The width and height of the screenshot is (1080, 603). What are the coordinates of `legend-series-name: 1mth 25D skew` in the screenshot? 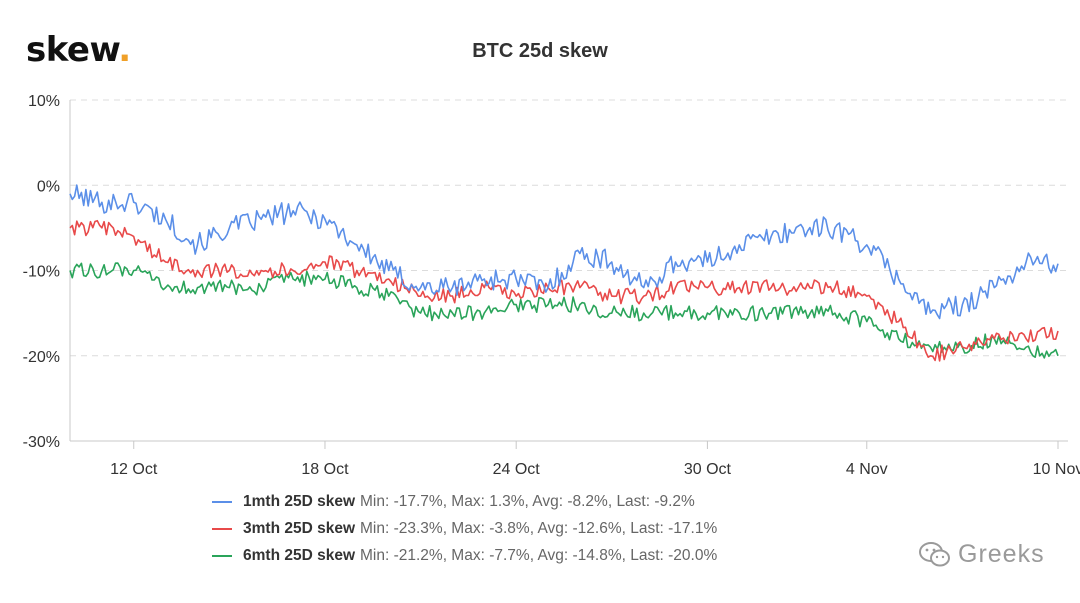 It's located at (299, 501).